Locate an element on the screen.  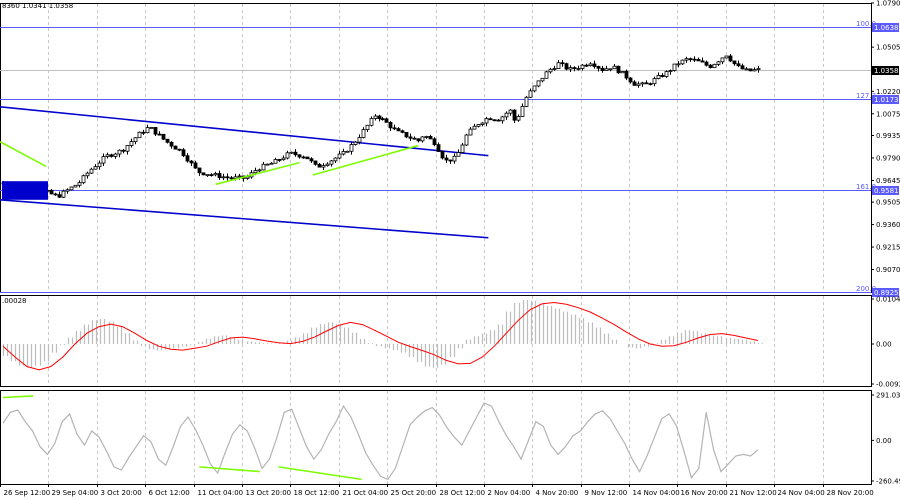
time-tick-label: 28 Nov 20:00 is located at coordinates (850, 493).